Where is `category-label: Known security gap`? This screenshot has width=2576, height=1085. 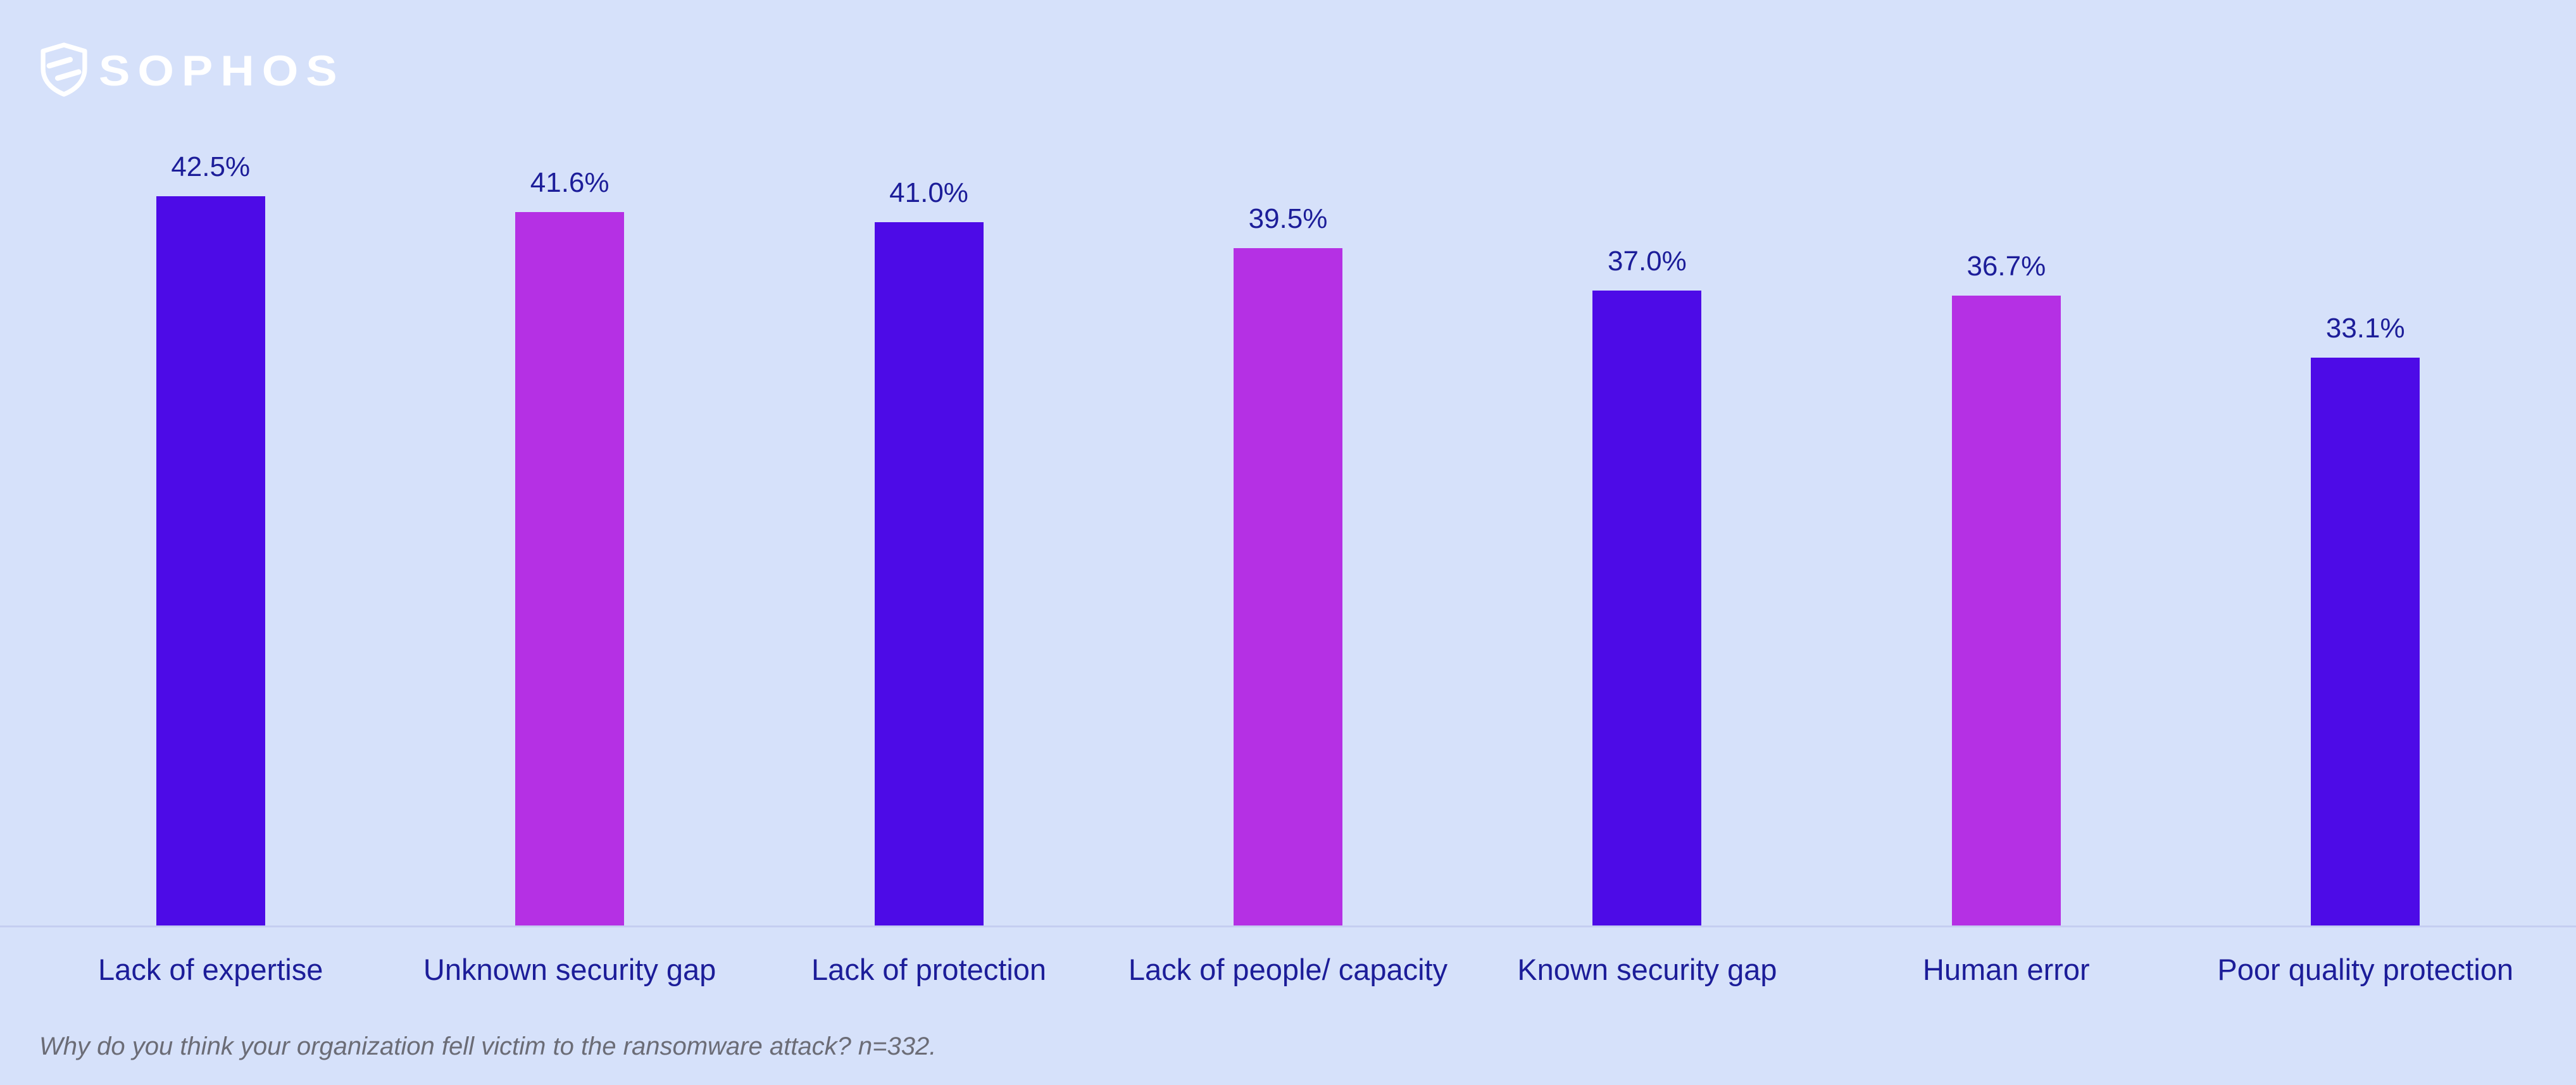
category-label: Known security gap is located at coordinates (1647, 969).